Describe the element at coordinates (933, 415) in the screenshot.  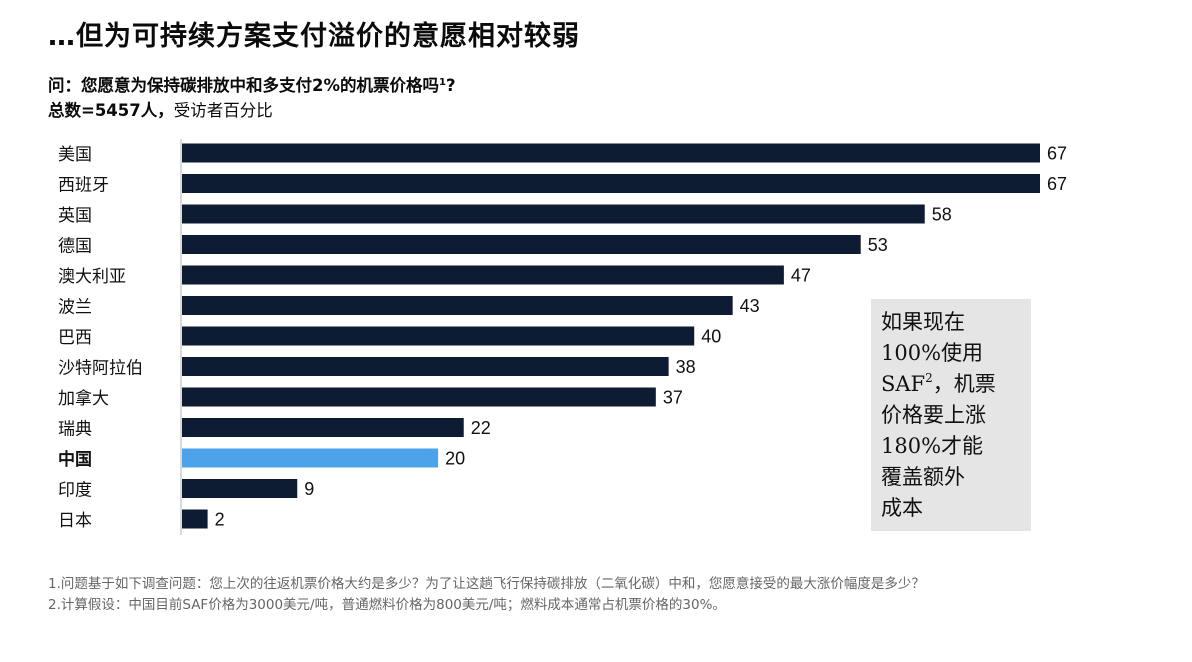
I see `callout-line: 价格要上涨` at that location.